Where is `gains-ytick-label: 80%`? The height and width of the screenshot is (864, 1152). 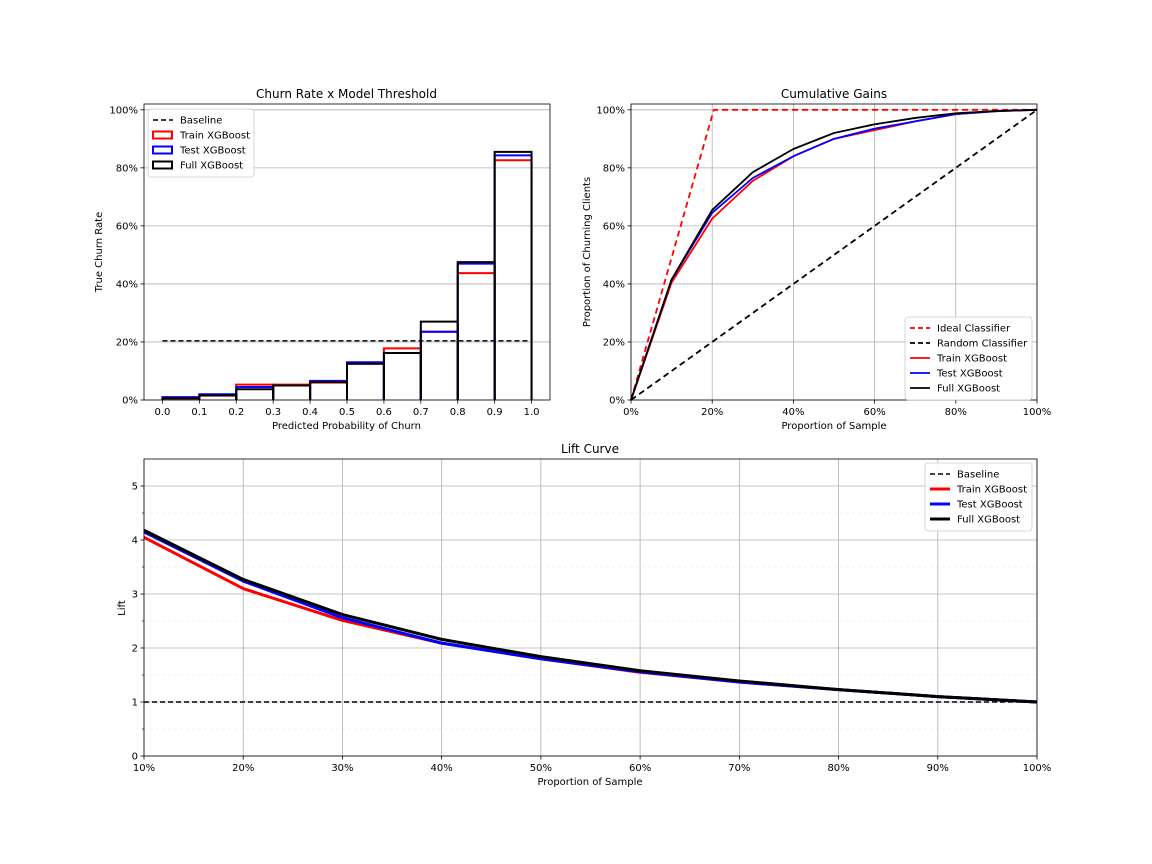
gains-ytick-label: 80% is located at coordinates (614, 168).